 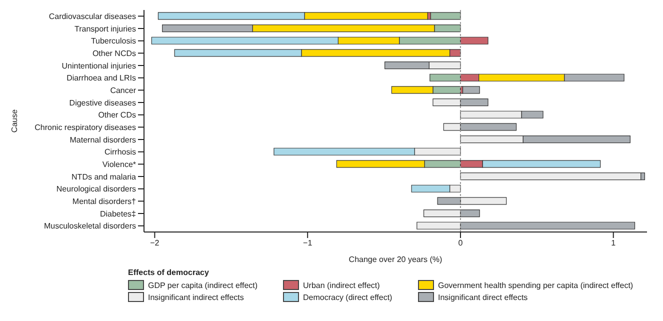 What do you see at coordinates (196, 297) in the screenshot?
I see `legend-label: Insignificant indirect effects` at bounding box center [196, 297].